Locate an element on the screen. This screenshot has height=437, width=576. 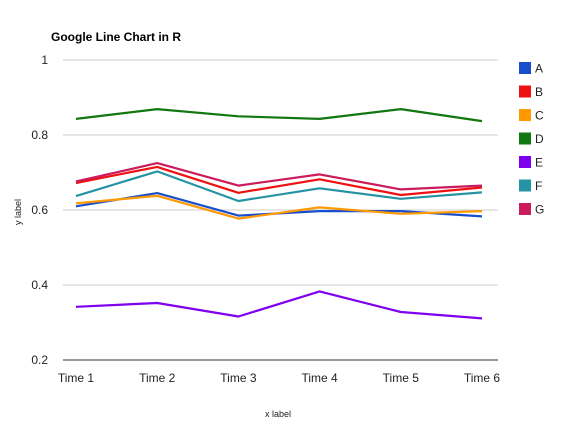
y-tick-label: 0.6 is located at coordinates (39, 210).